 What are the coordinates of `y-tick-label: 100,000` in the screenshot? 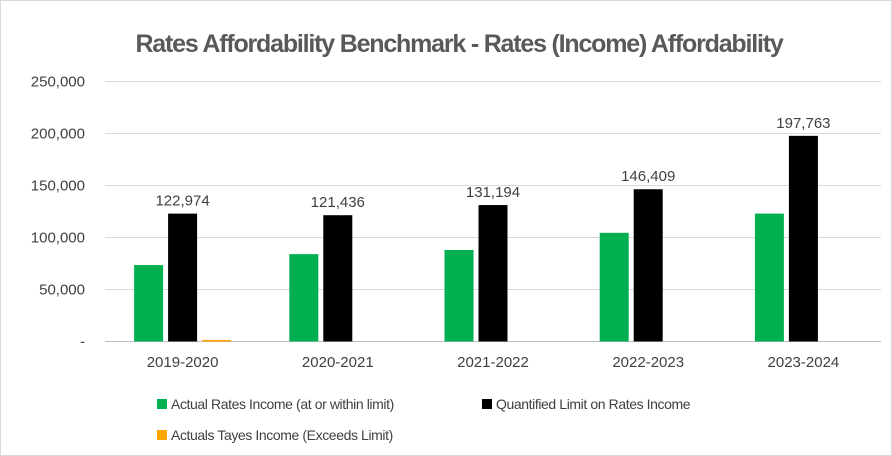 It's located at (58, 238).